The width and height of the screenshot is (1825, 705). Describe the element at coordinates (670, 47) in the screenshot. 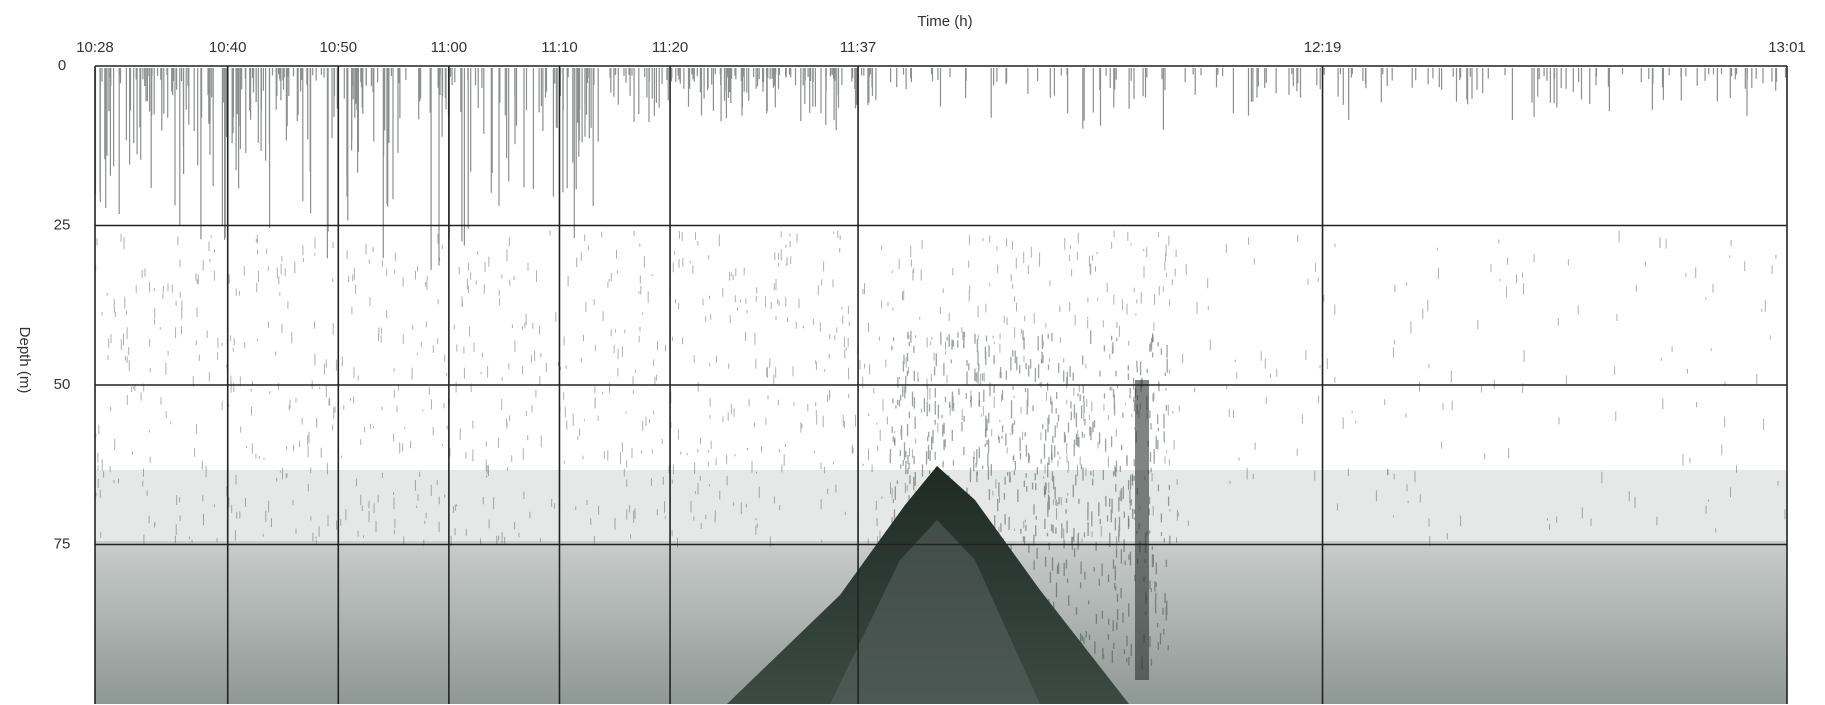

I see `x-tick-label: 11:20` at that location.